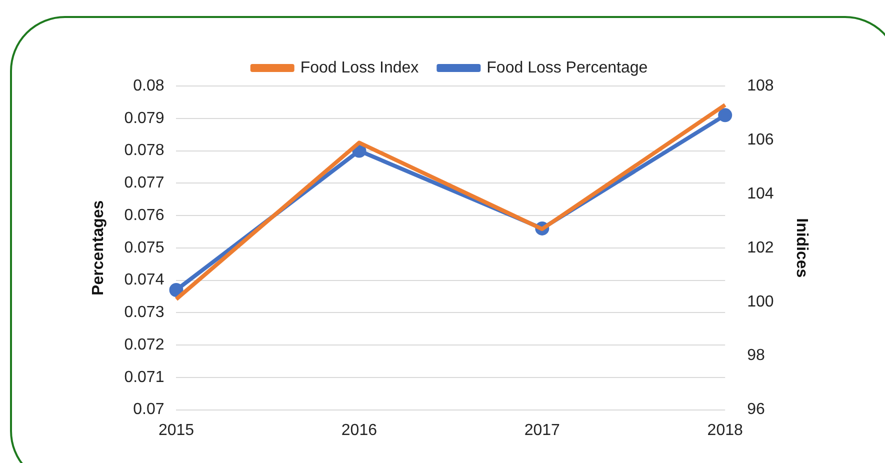  I want to click on y-tick-label: 0.079, so click(144, 118).